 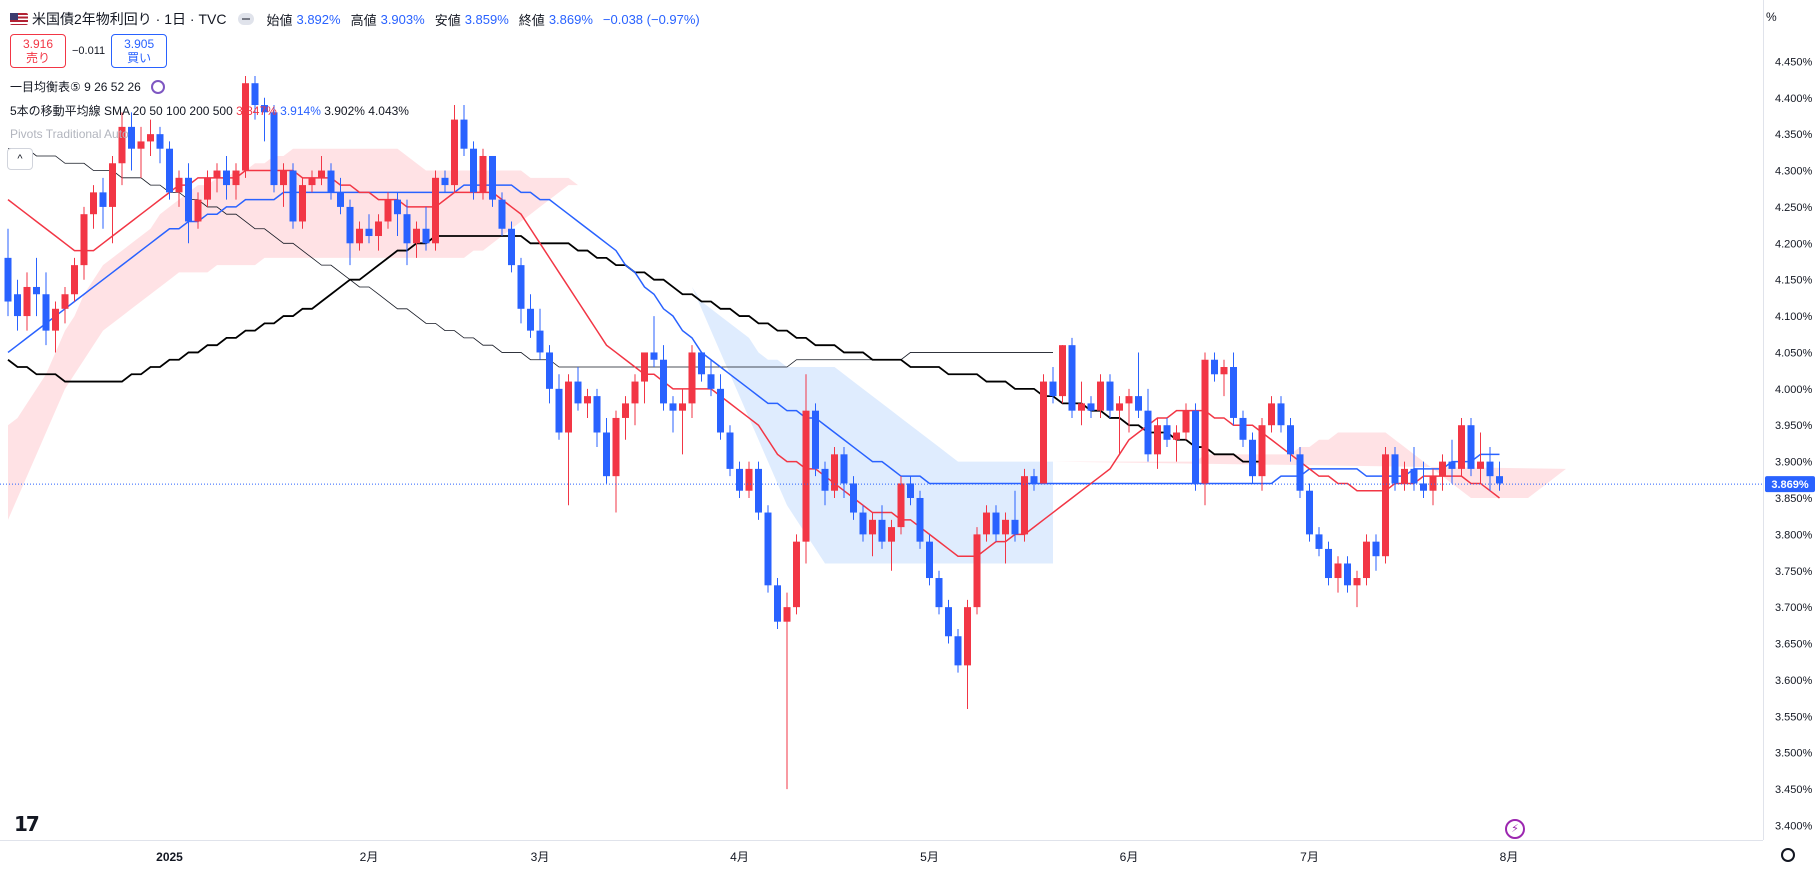 What do you see at coordinates (20, 159) in the screenshot?
I see `collapse-legend-button: ^` at bounding box center [20, 159].